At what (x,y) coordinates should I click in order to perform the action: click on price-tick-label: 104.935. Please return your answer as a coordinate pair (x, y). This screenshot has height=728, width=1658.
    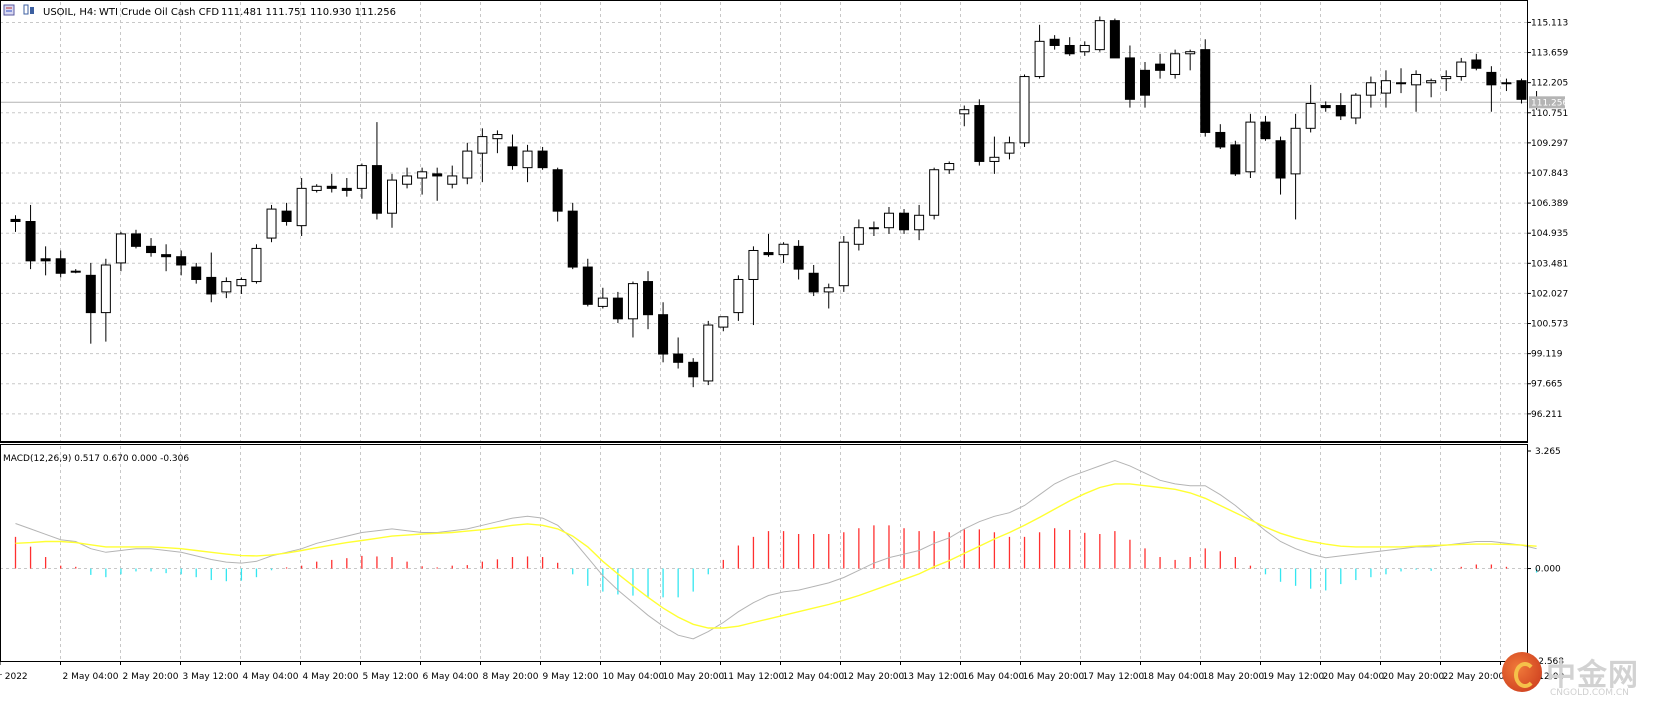
    Looking at the image, I should click on (1549, 234).